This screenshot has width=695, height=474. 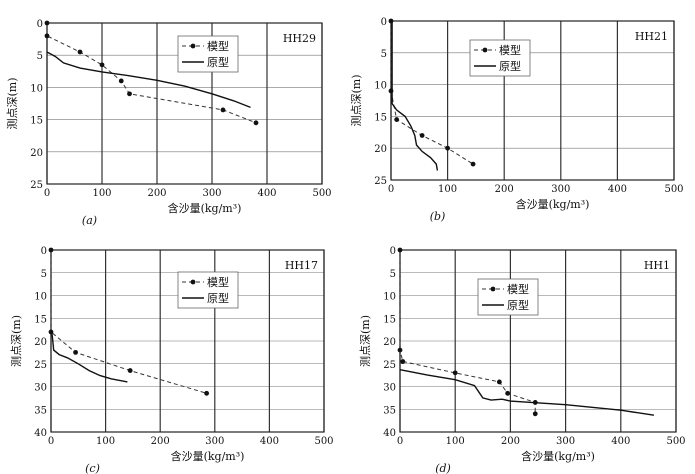 What do you see at coordinates (89, 220) in the screenshot?
I see `subfigure-caption: (a)` at bounding box center [89, 220].